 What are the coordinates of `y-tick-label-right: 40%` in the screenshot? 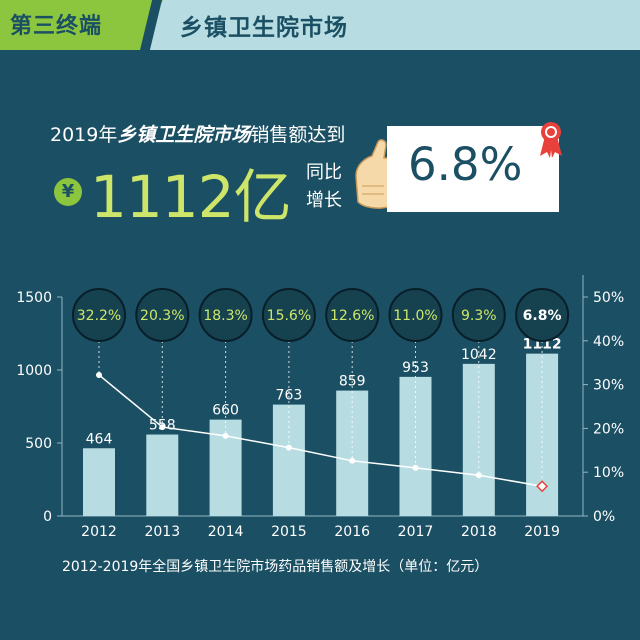 It's located at (608, 342).